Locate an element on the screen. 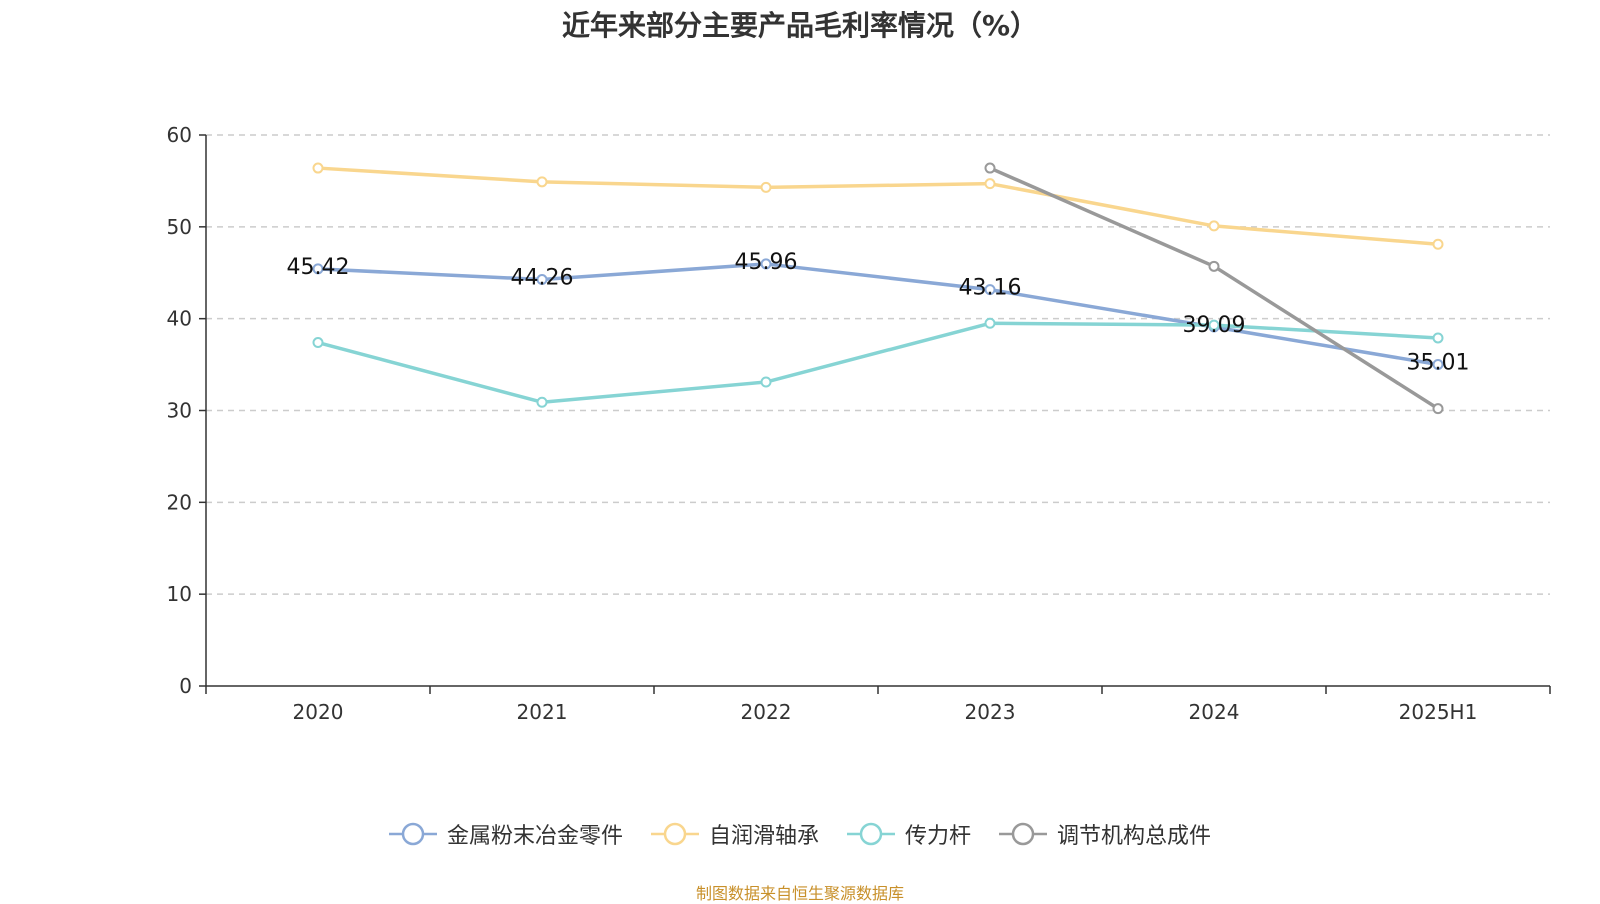 The height and width of the screenshot is (904, 1600). x-tick-label: 2025H1 is located at coordinates (1438, 712).